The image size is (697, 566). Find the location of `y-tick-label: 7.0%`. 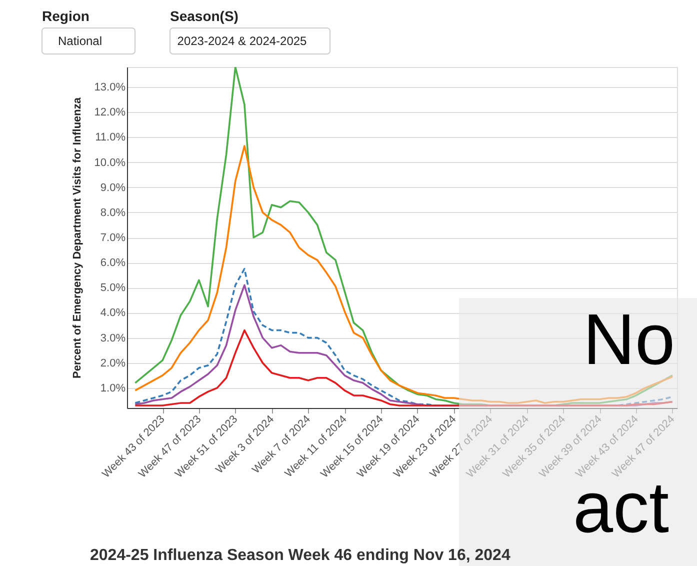

y-tick-label: 7.0% is located at coordinates (113, 238).